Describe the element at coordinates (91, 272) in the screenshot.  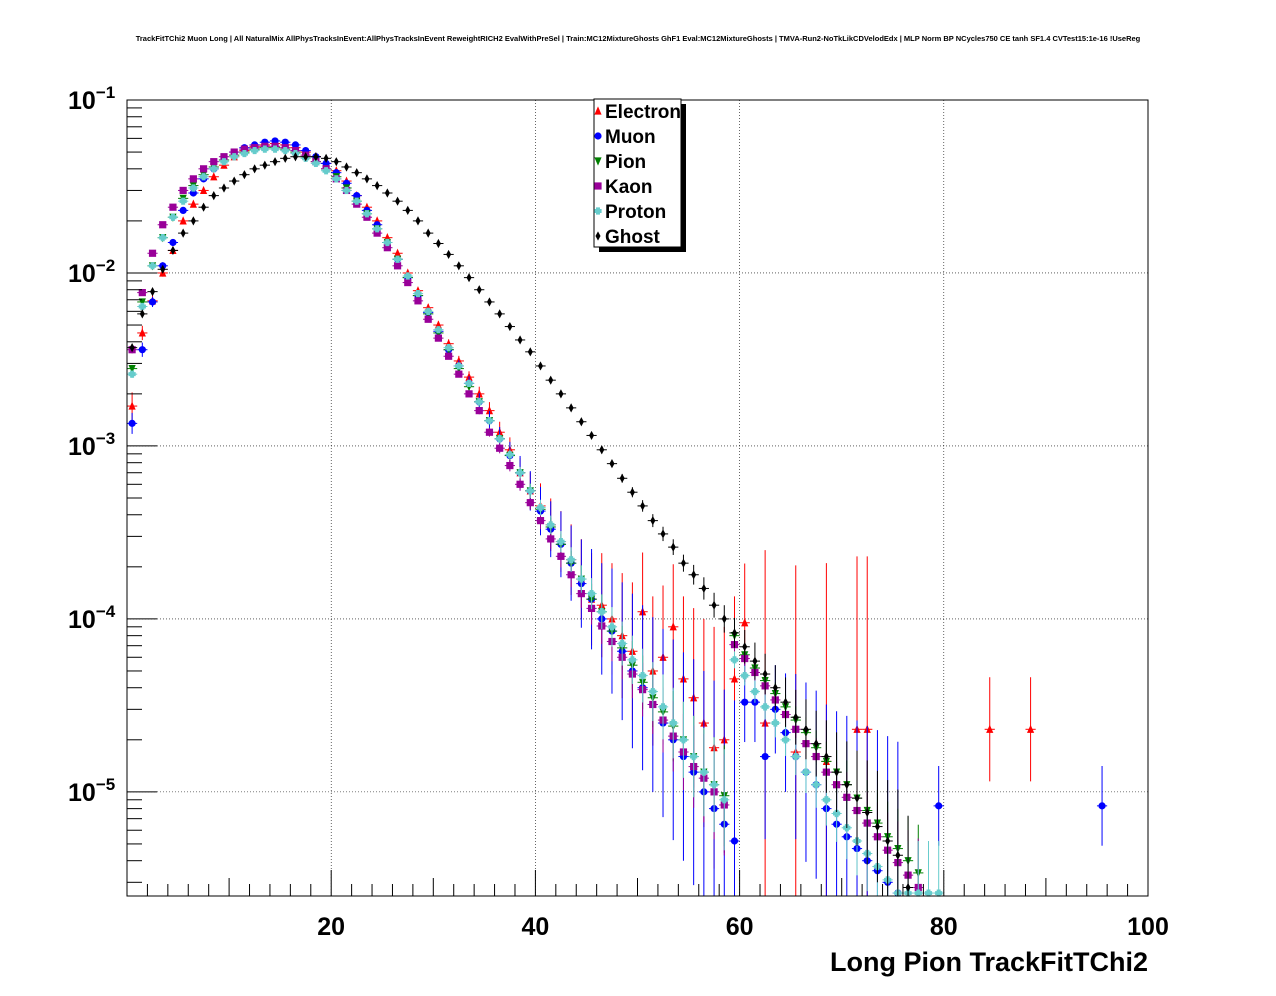
I see `y-tick-label: 10−2` at that location.